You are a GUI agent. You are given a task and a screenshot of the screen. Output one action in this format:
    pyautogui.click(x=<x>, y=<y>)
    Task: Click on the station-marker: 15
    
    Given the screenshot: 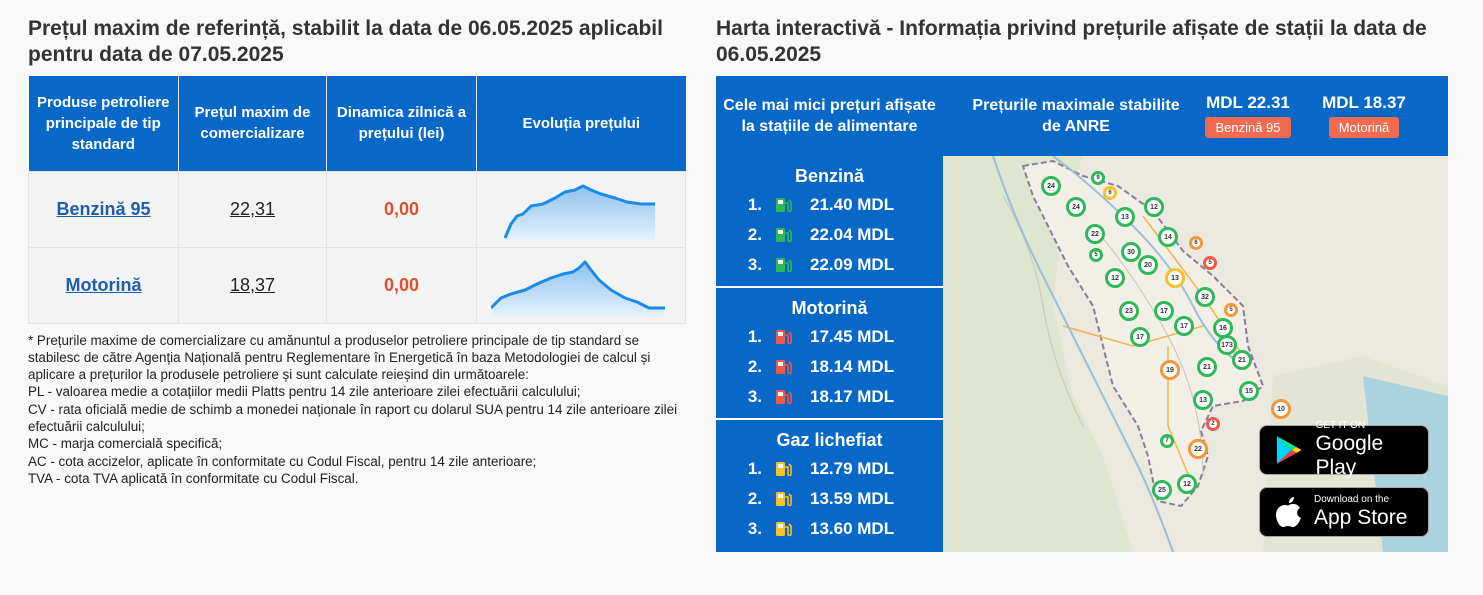 What is the action you would take?
    pyautogui.click(x=1249, y=391)
    